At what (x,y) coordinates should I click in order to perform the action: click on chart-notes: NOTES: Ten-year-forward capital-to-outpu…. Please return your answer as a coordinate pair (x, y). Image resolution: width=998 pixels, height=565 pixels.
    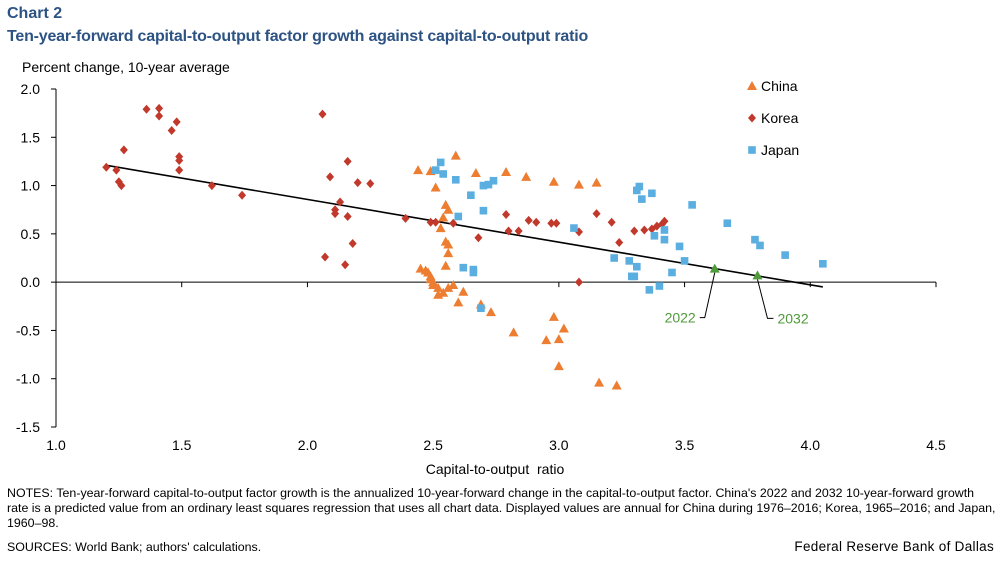
    Looking at the image, I should click on (501, 508).